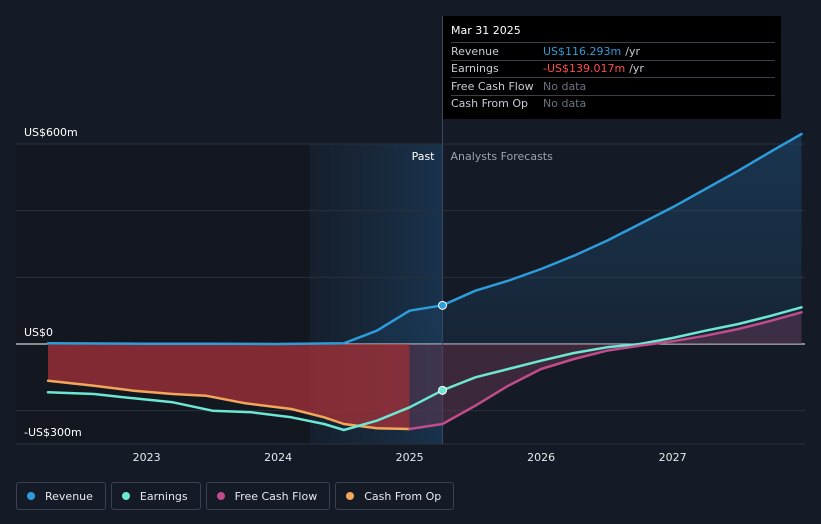  Describe the element at coordinates (410, 457) in the screenshot. I see `x-tick-label: 2025` at that location.